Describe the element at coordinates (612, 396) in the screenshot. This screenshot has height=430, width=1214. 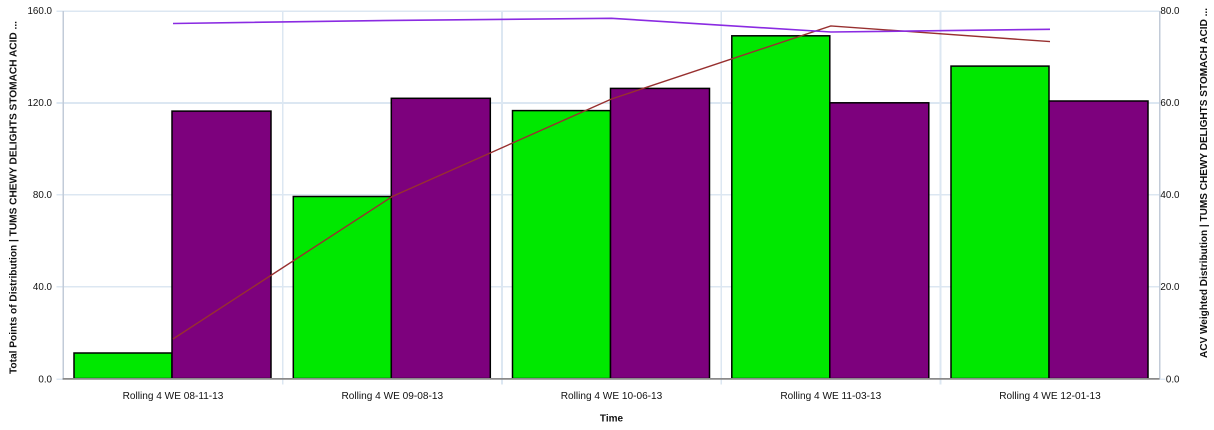
I see `svg-text: Rolling 4 WE 10-06-13` at that location.